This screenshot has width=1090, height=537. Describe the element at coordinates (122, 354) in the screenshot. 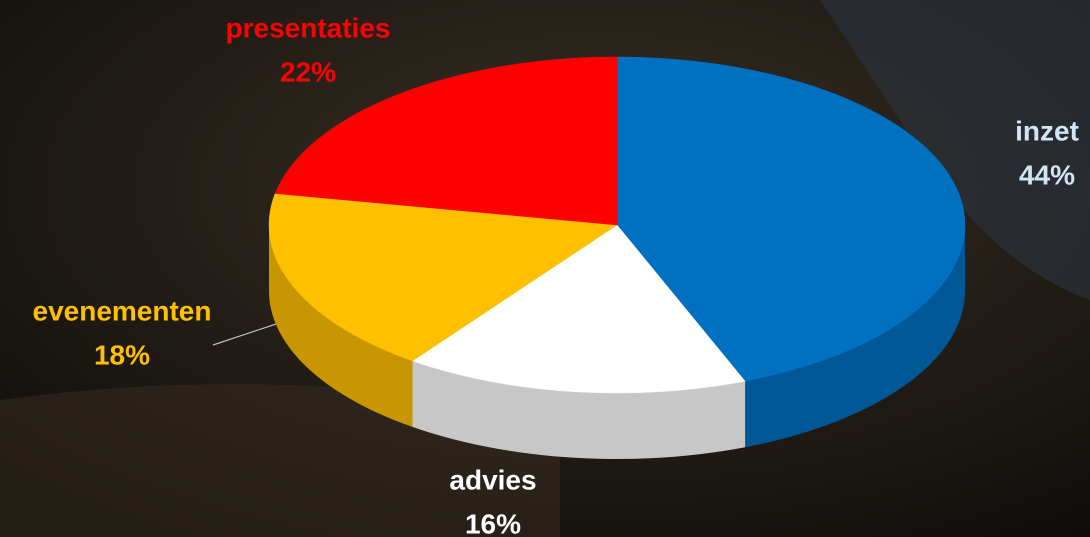

I see `value-label: 18%` at that location.